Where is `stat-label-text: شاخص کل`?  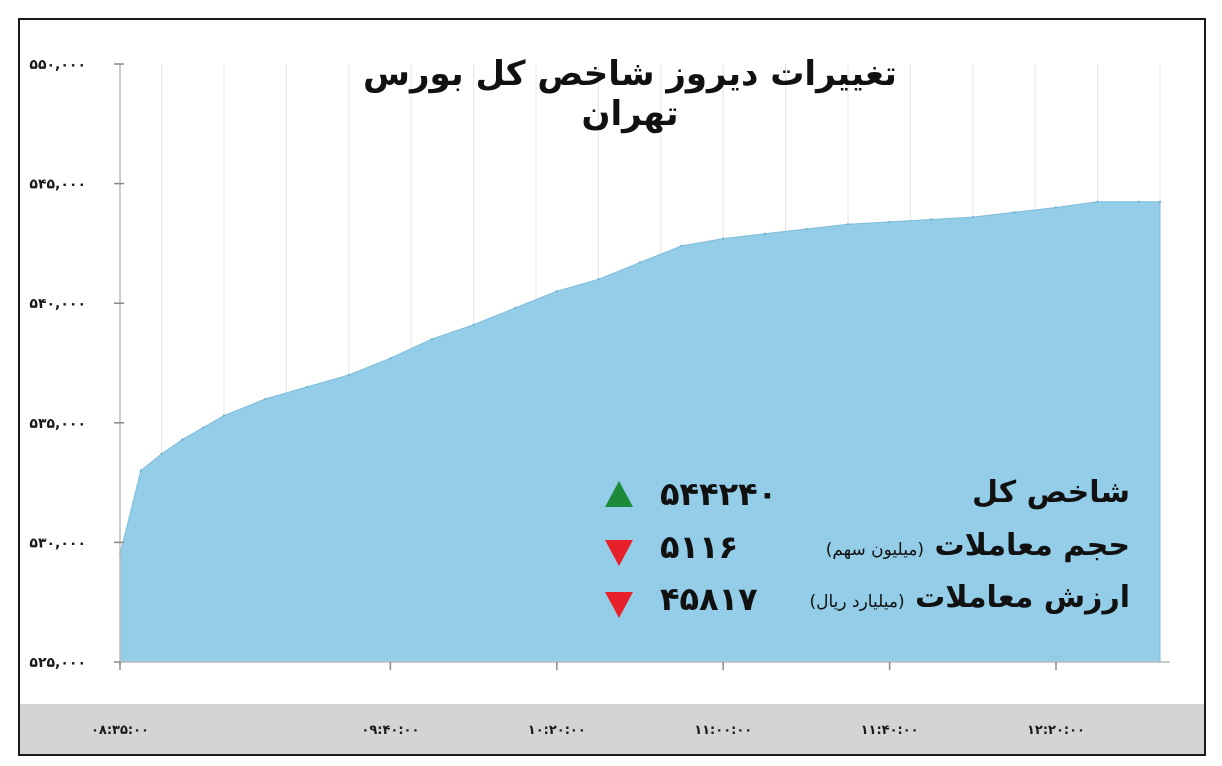 stat-label-text: شاخص کل is located at coordinates (1051, 492).